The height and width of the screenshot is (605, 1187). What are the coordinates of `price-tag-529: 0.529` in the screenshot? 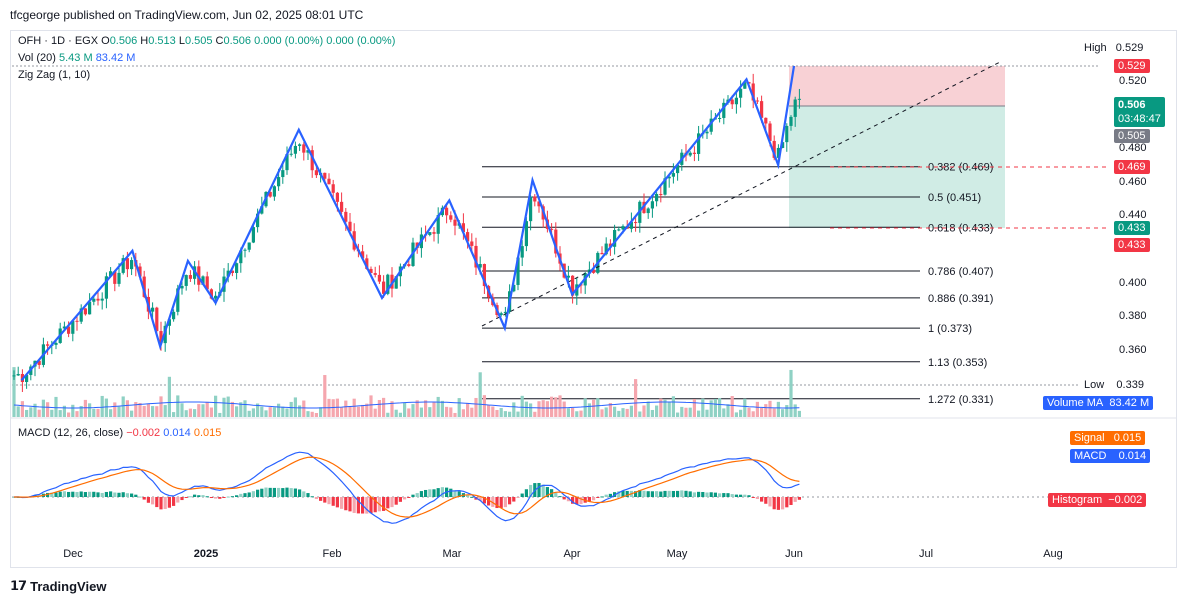 It's located at (1132, 66).